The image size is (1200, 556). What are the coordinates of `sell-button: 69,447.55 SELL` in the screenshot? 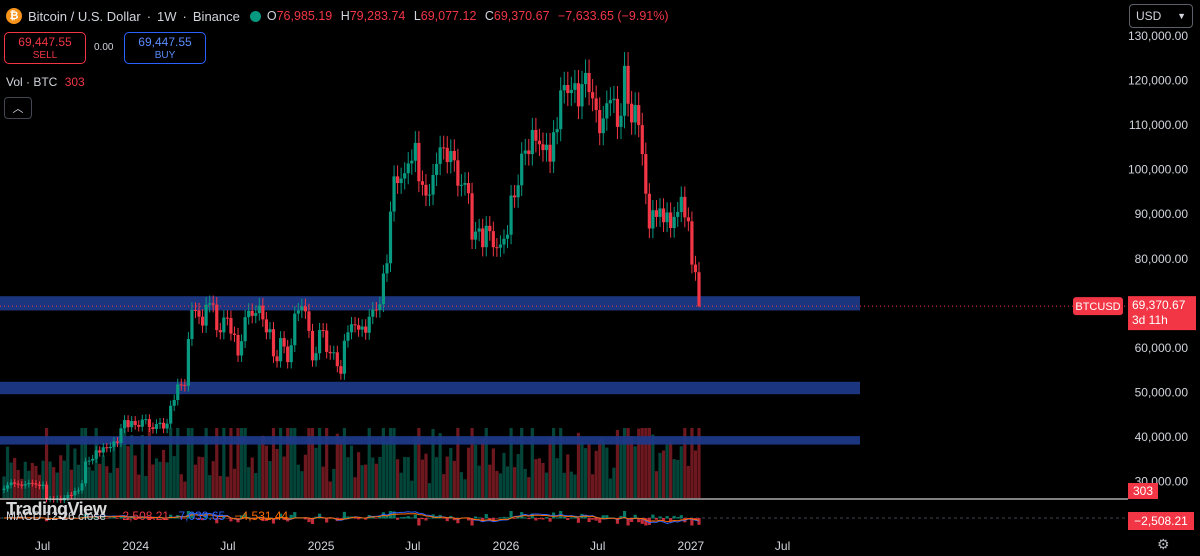 It's located at (45, 48).